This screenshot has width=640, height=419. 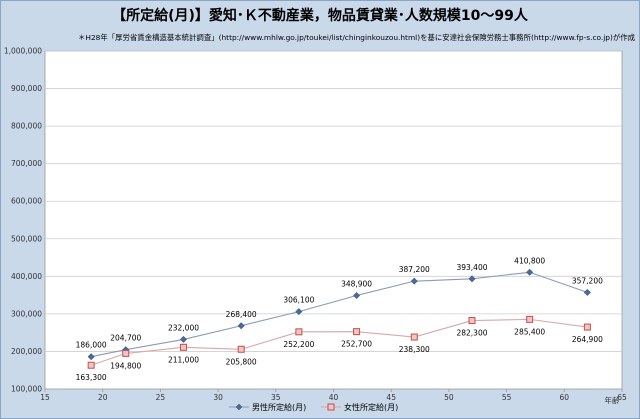 I want to click on data-label: 186,000, so click(x=91, y=345).